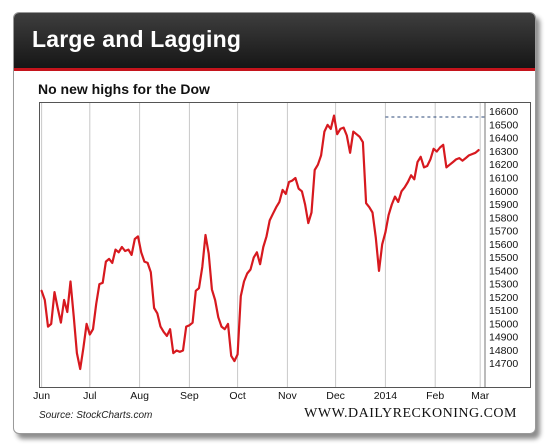 The width and height of the screenshot is (550, 445). Describe the element at coordinates (189, 396) in the screenshot. I see `x-tick-label: Sep` at that location.